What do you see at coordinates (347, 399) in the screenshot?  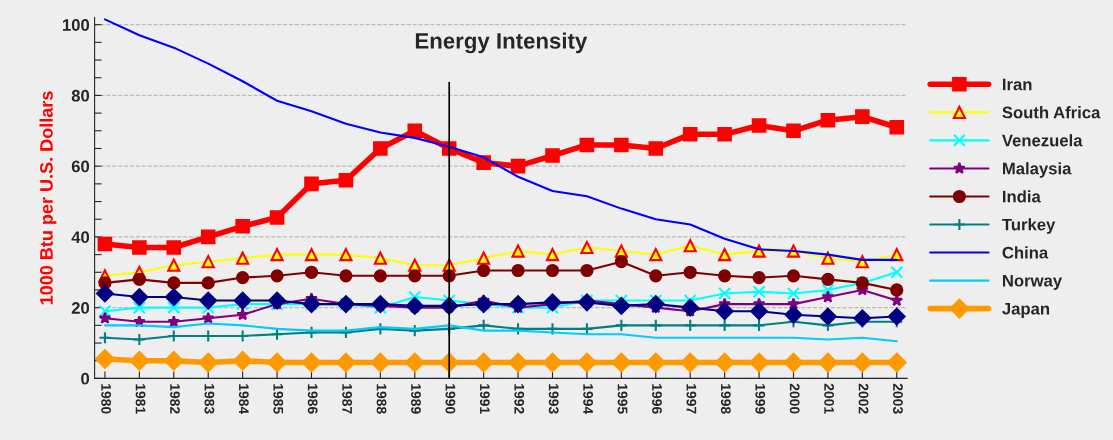 I see `x-tick-label: 1987` at bounding box center [347, 399].